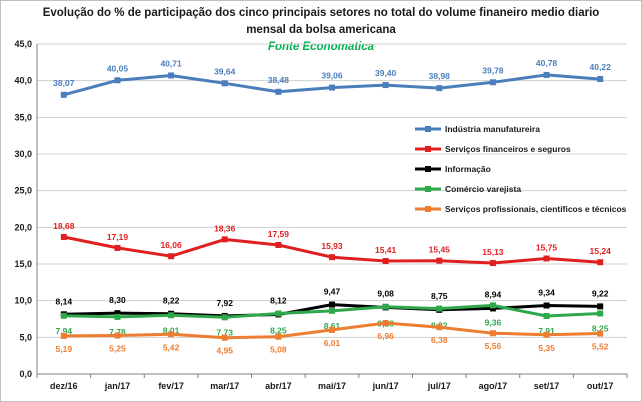  What do you see at coordinates (64, 331) in the screenshot?
I see `data-label: 7,94` at bounding box center [64, 331].